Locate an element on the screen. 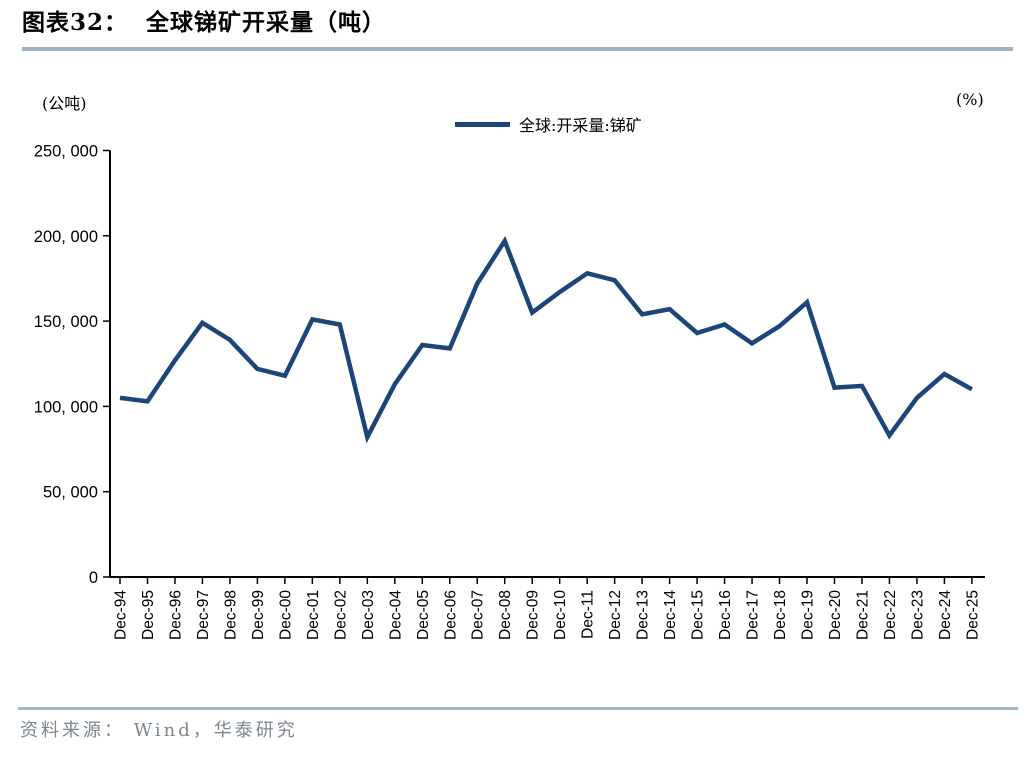 This screenshot has height=764, width=1036. left-axis-unit-label: (公吨) is located at coordinates (64, 103).